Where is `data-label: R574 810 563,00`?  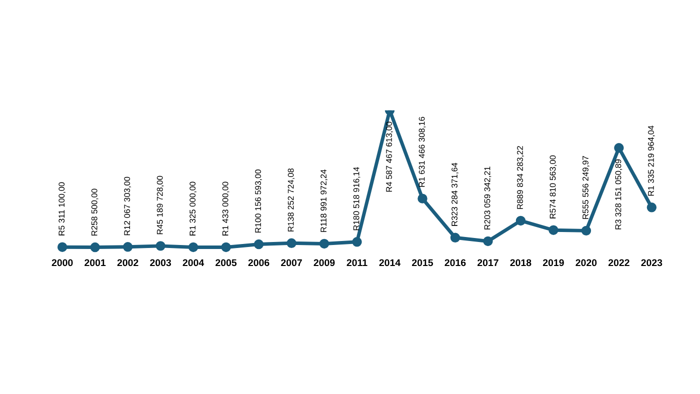
data-label: R574 810 563,00 is located at coordinates (553, 186).